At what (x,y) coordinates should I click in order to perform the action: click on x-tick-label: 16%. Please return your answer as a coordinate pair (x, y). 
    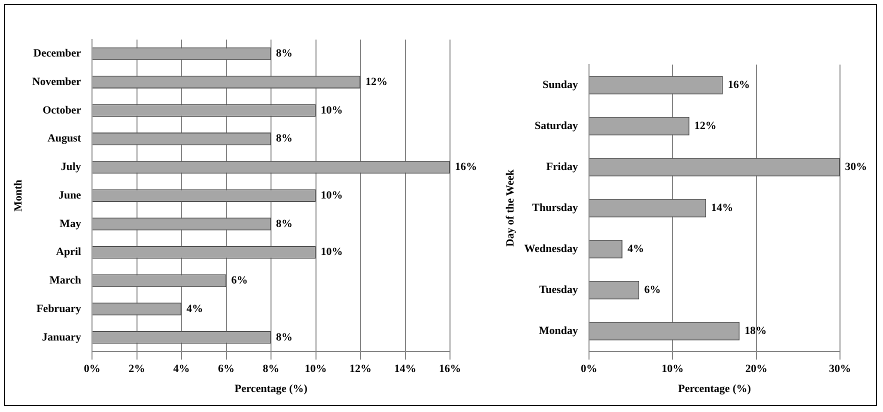
    Looking at the image, I should click on (450, 369).